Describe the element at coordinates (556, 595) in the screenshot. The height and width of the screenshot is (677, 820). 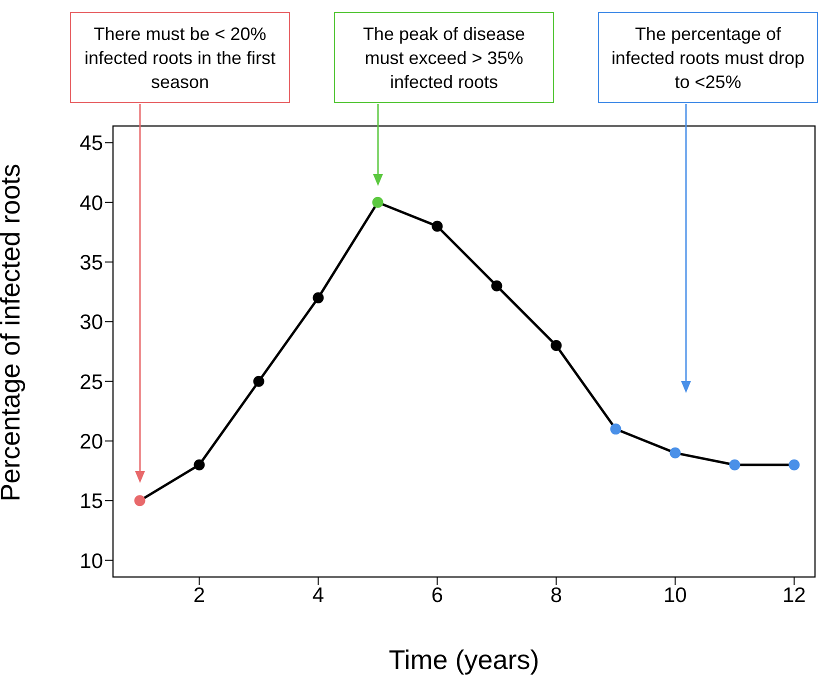
I see `x-tick-label: 8` at that location.